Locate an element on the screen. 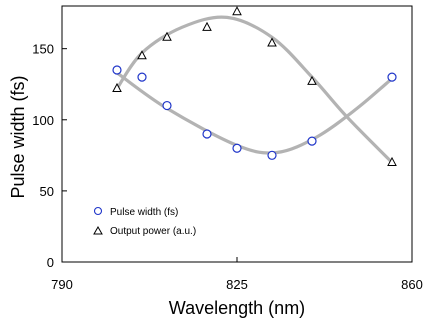 This screenshot has width=428, height=322. legend-marker-pulse-width is located at coordinates (98, 211).